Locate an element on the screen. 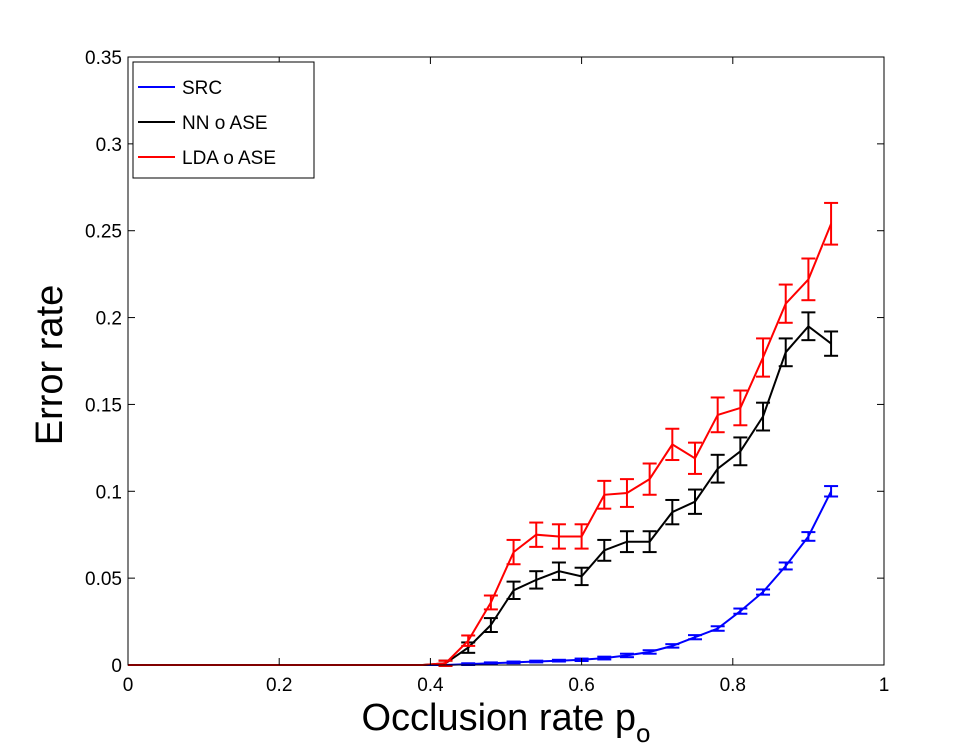 The width and height of the screenshot is (977, 747). x-tick-label: 0.6 is located at coordinates (581, 685).